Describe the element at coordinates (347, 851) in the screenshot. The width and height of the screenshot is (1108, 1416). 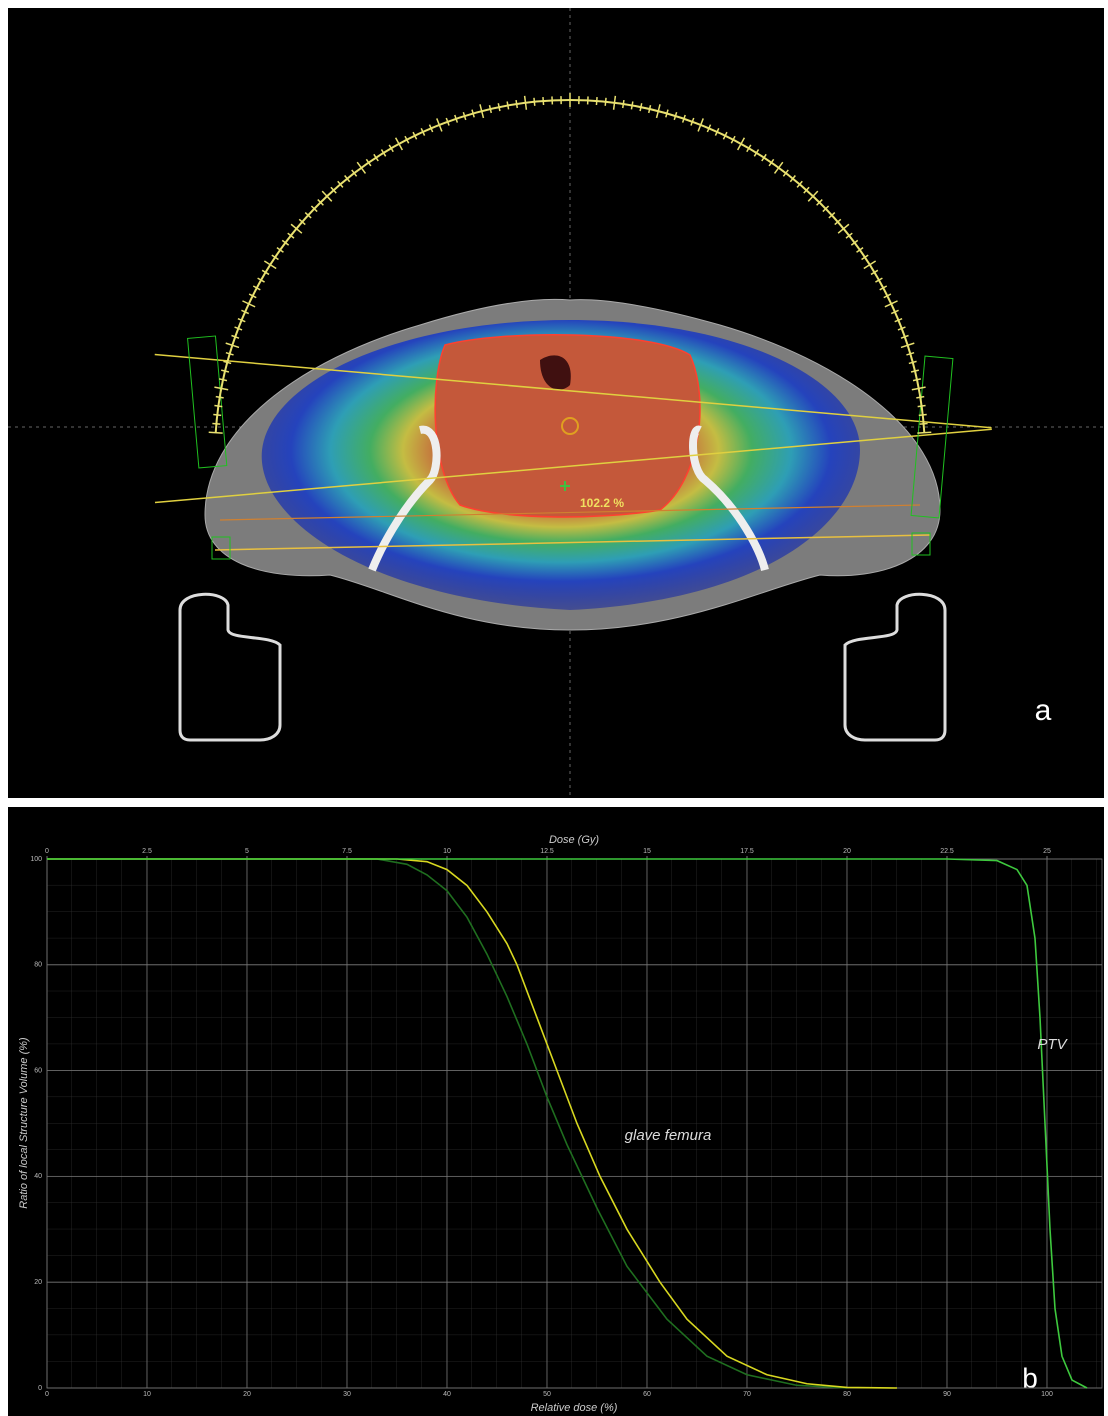
I see `x2-tick-label: 7.5` at that location.